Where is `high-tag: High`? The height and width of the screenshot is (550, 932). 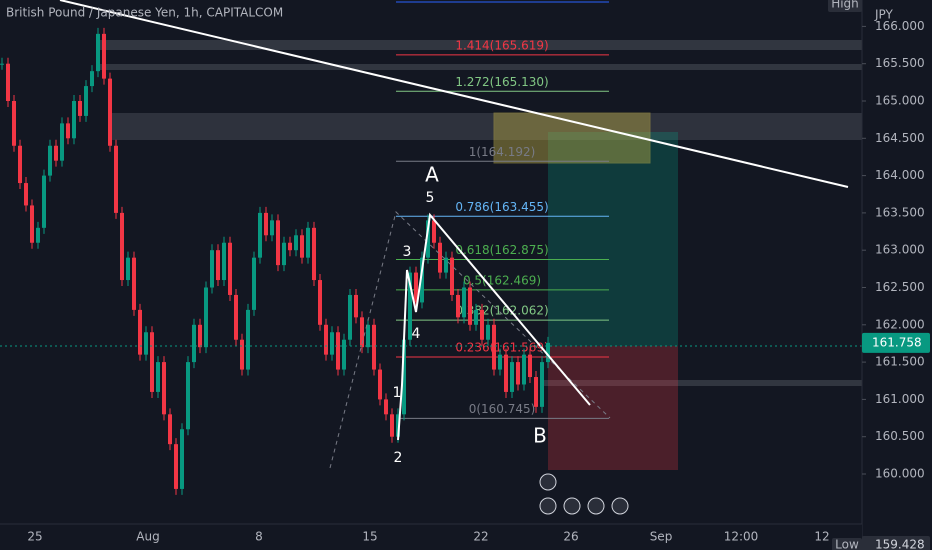 high-tag: High is located at coordinates (845, 5).